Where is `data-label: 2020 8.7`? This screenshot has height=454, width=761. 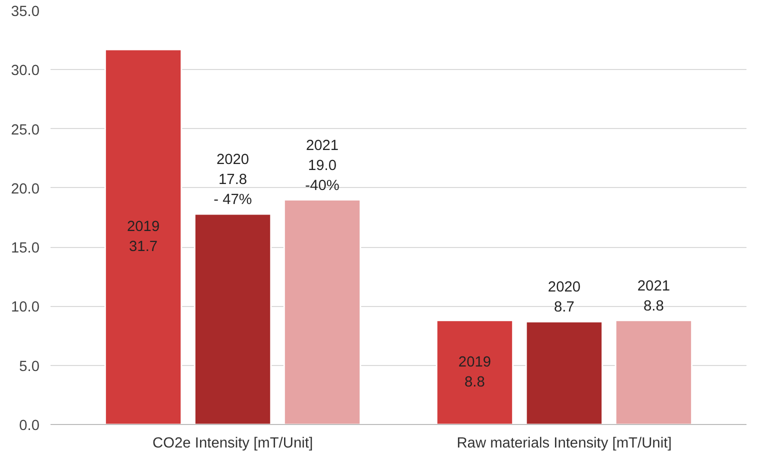
data-label: 2020 8.7 is located at coordinates (564, 298).